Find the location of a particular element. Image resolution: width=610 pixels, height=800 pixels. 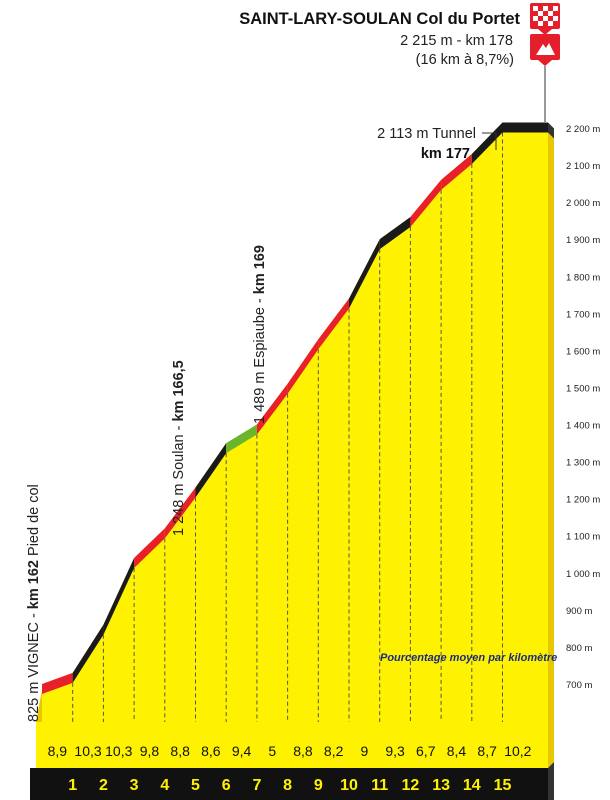

km-tick-label: 10 is located at coordinates (349, 785).